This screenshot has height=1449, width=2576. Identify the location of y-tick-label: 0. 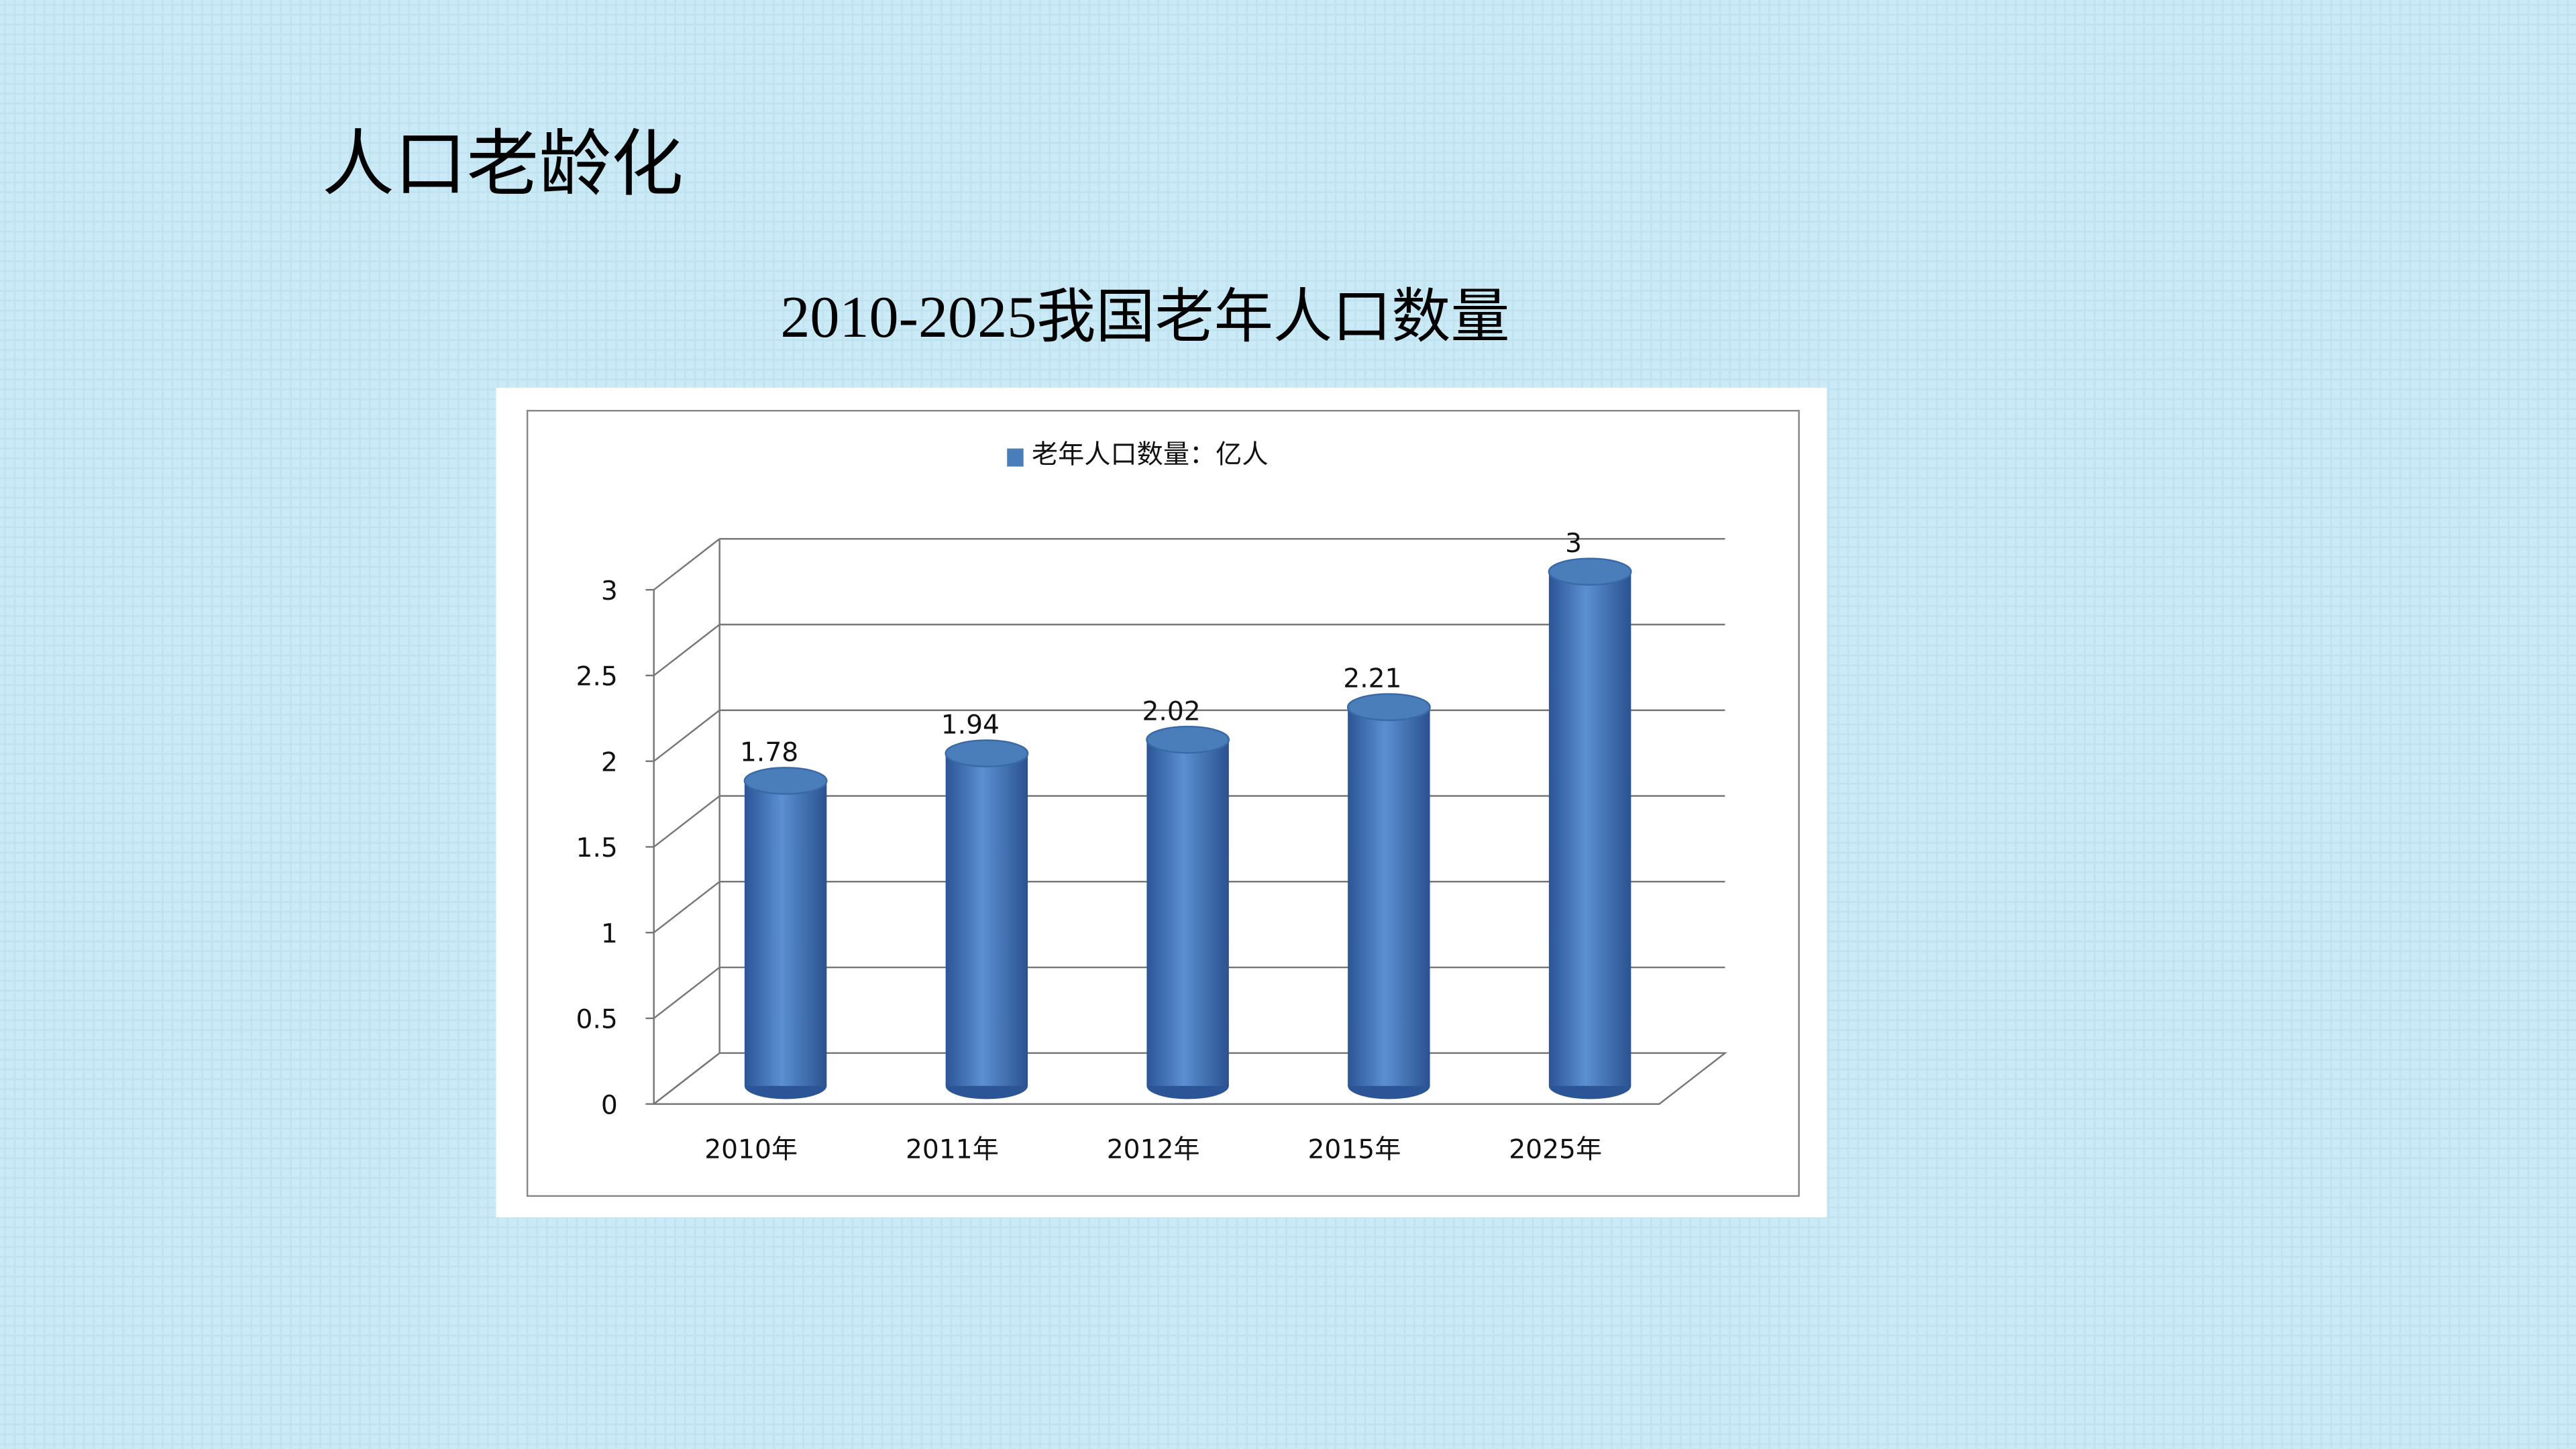
(609, 1105).